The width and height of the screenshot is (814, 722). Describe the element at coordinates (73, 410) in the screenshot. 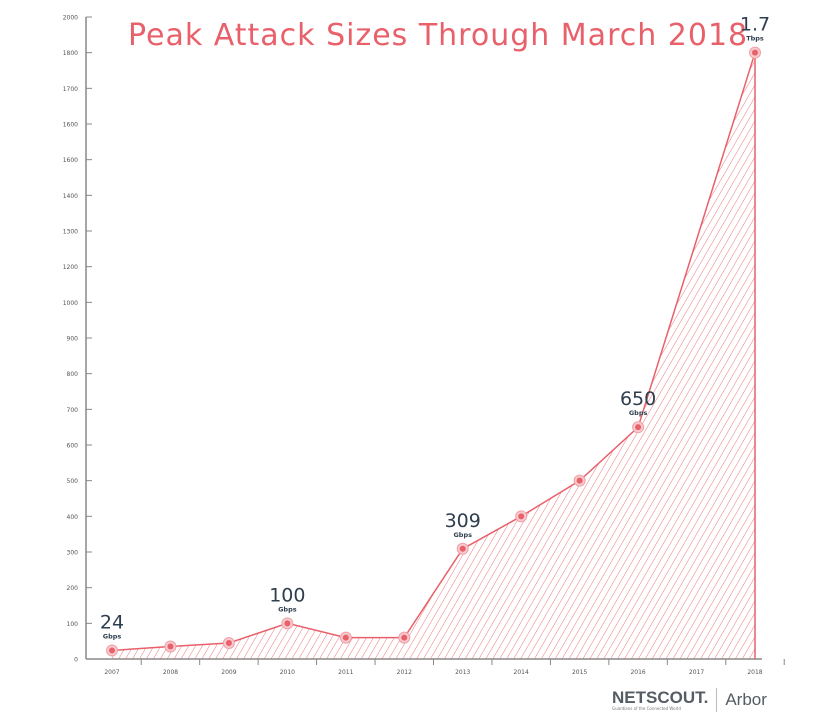

I see `y-tick-label: 700` at that location.